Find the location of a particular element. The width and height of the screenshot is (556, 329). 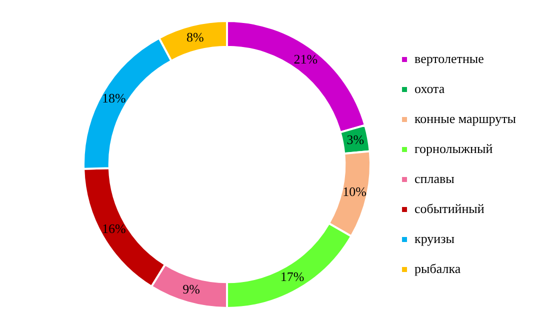

data-label: 10% is located at coordinates (354, 191).